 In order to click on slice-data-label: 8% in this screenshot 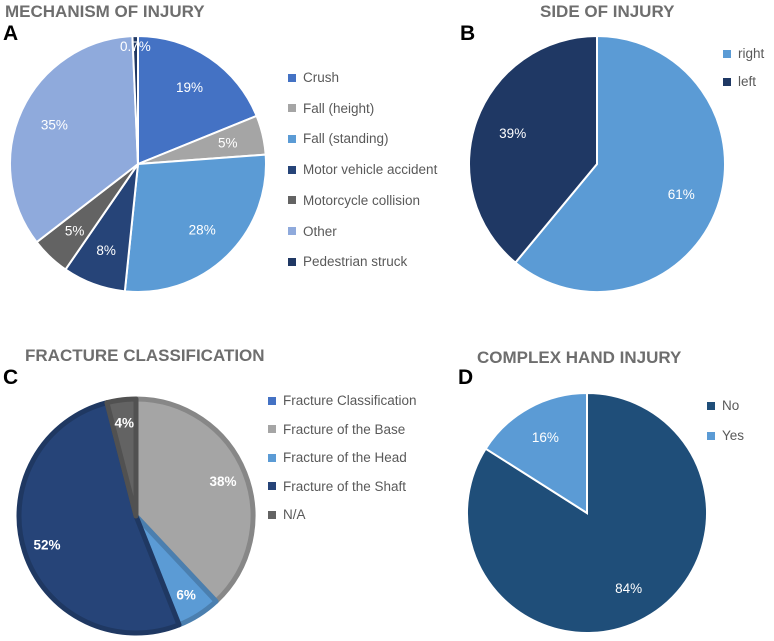, I will do `click(106, 250)`.